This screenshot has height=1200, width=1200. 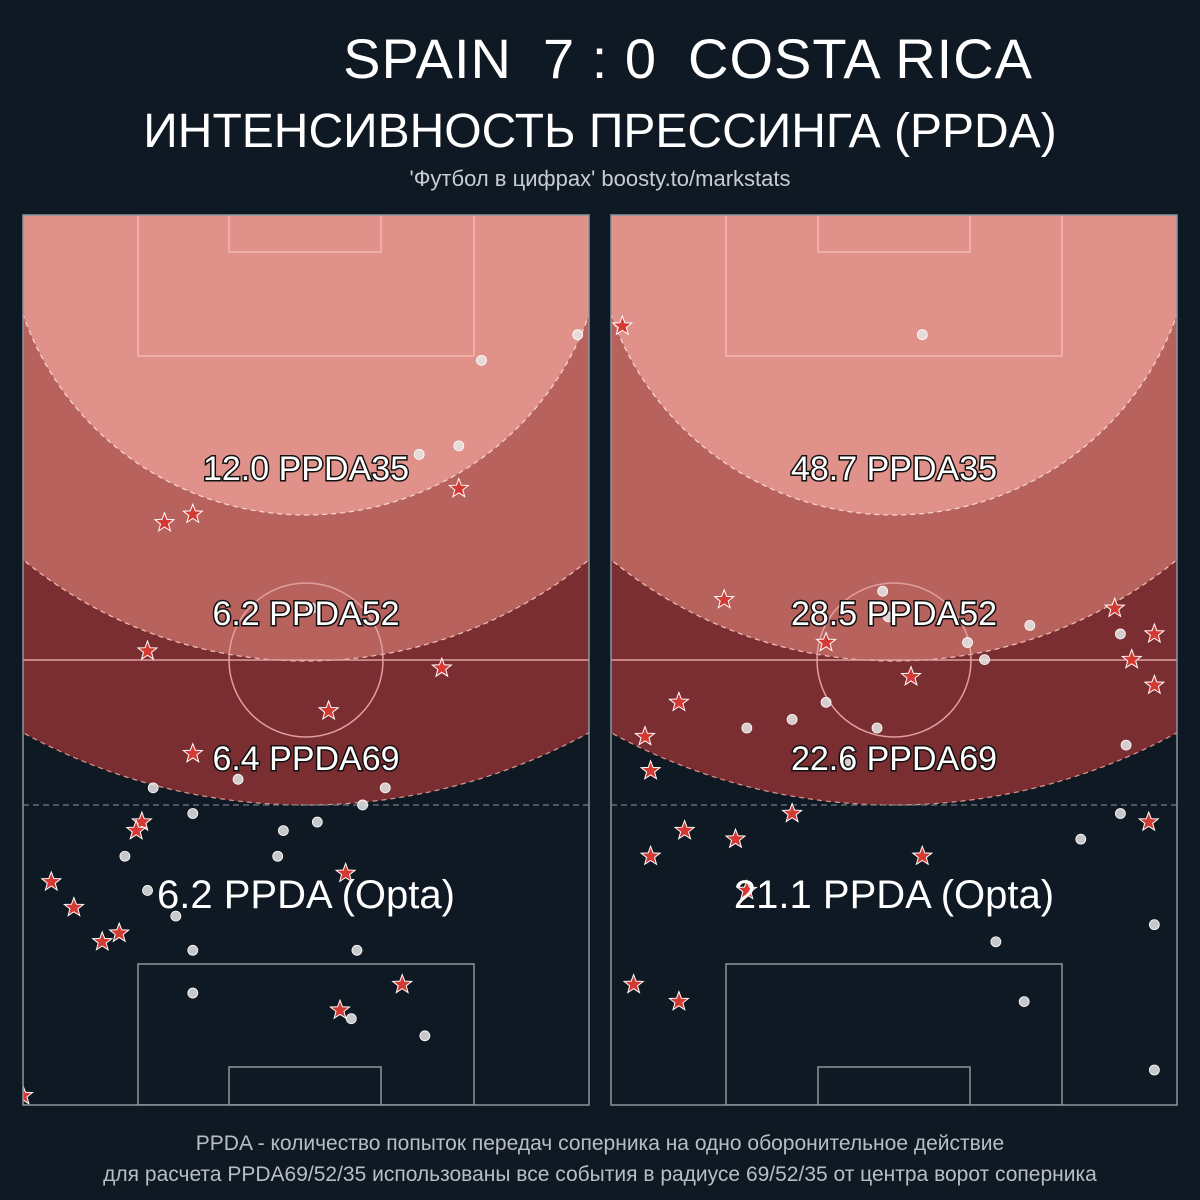 What do you see at coordinates (305, 759) in the screenshot?
I see `ppda69-label-home: 6.4 PPDA69` at bounding box center [305, 759].